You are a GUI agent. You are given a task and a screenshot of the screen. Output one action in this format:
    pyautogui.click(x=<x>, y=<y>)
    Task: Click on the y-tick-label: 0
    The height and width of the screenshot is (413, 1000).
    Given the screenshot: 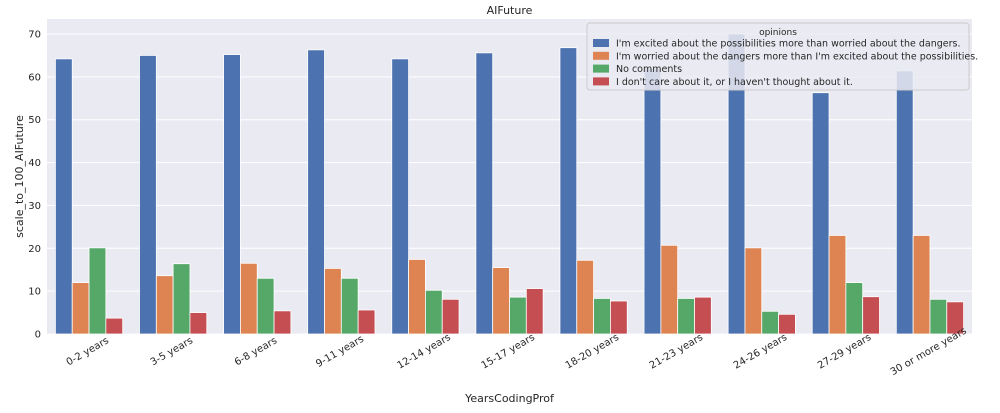 What is the action you would take?
    pyautogui.click(x=38, y=335)
    